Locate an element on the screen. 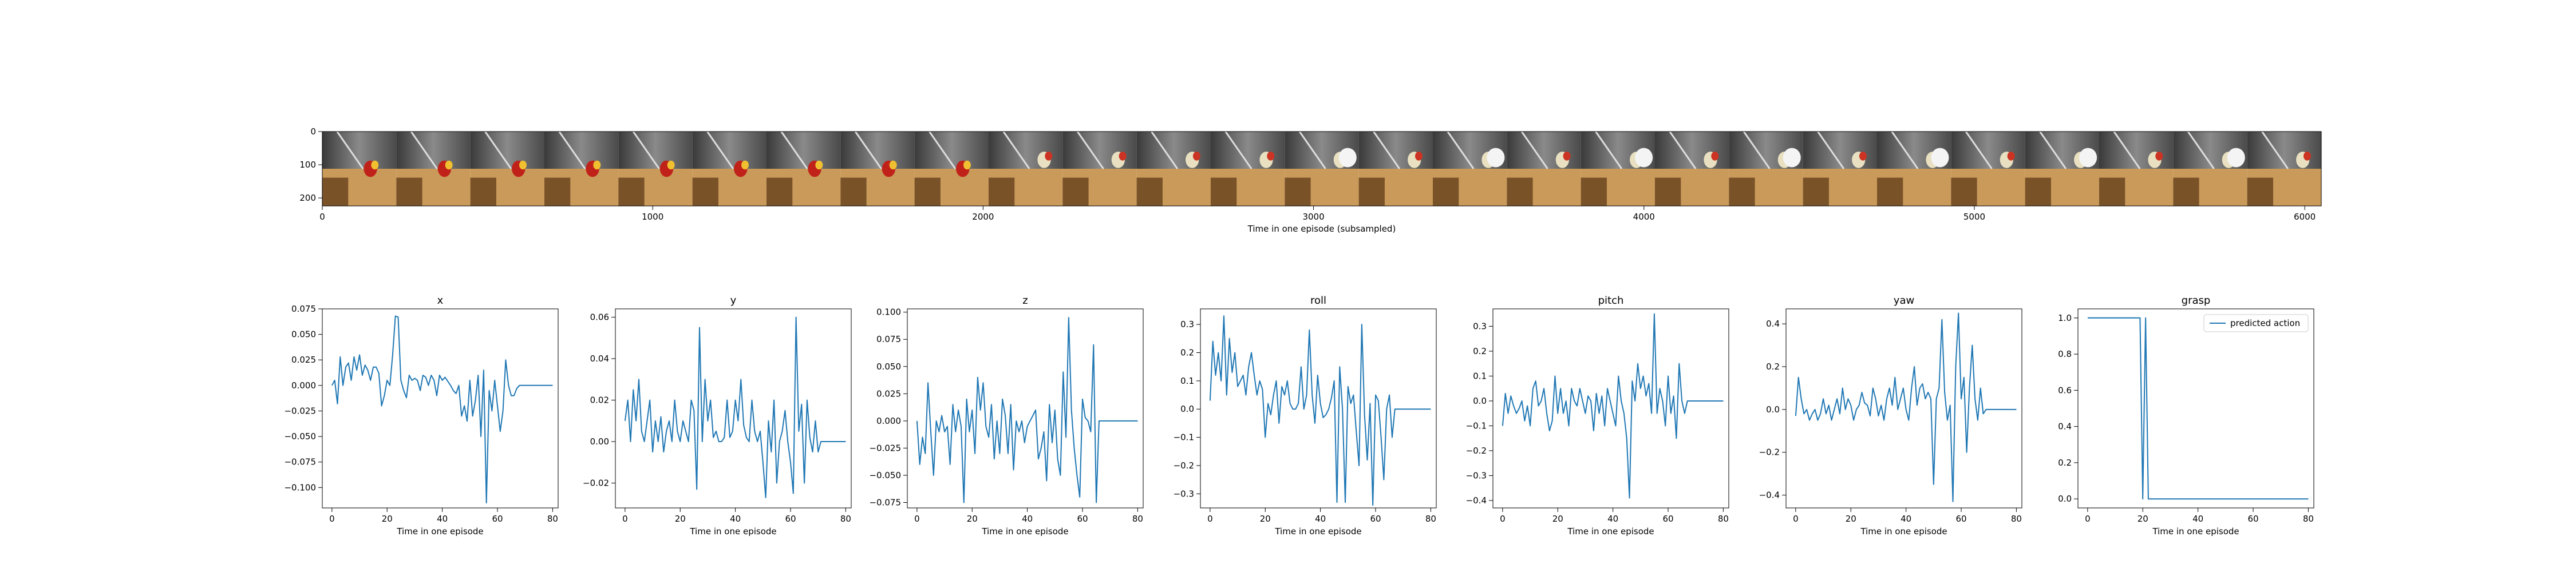 Image resolution: width=2576 pixels, height=572 pixels. strip-x-tick-label: 5000 is located at coordinates (1974, 217).